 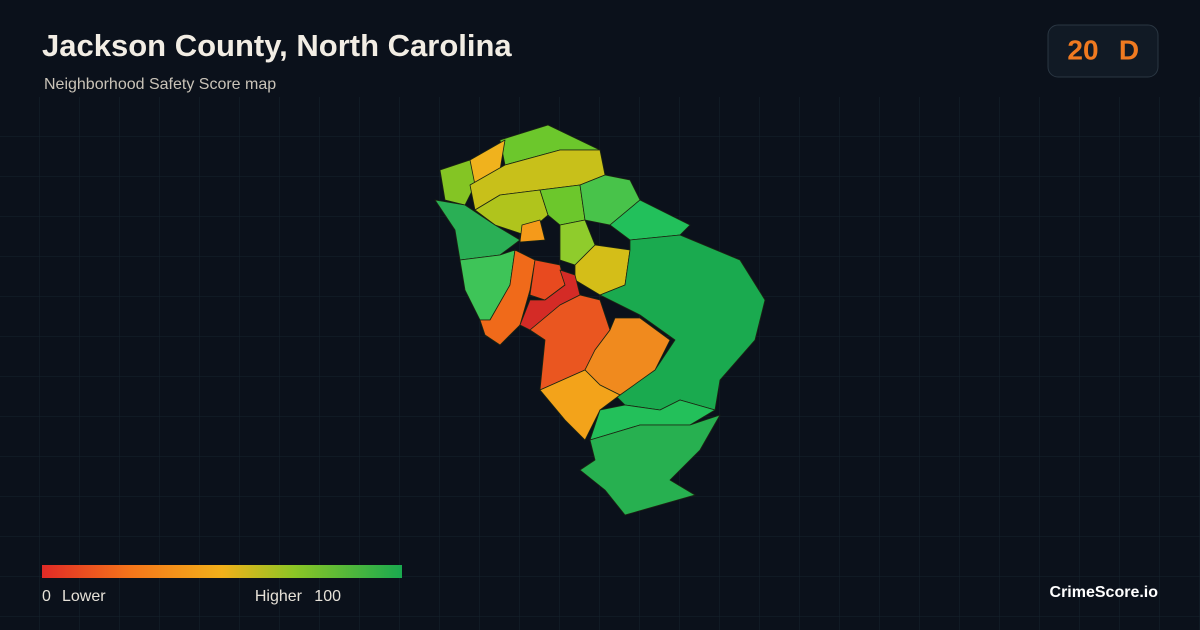 I want to click on score-grade: D, so click(x=1129, y=49).